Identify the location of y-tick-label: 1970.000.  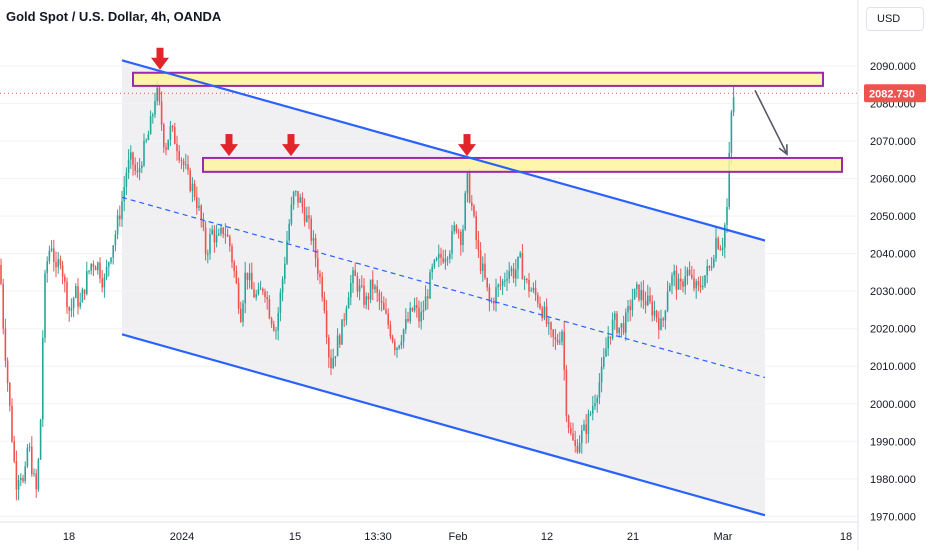
(893, 517).